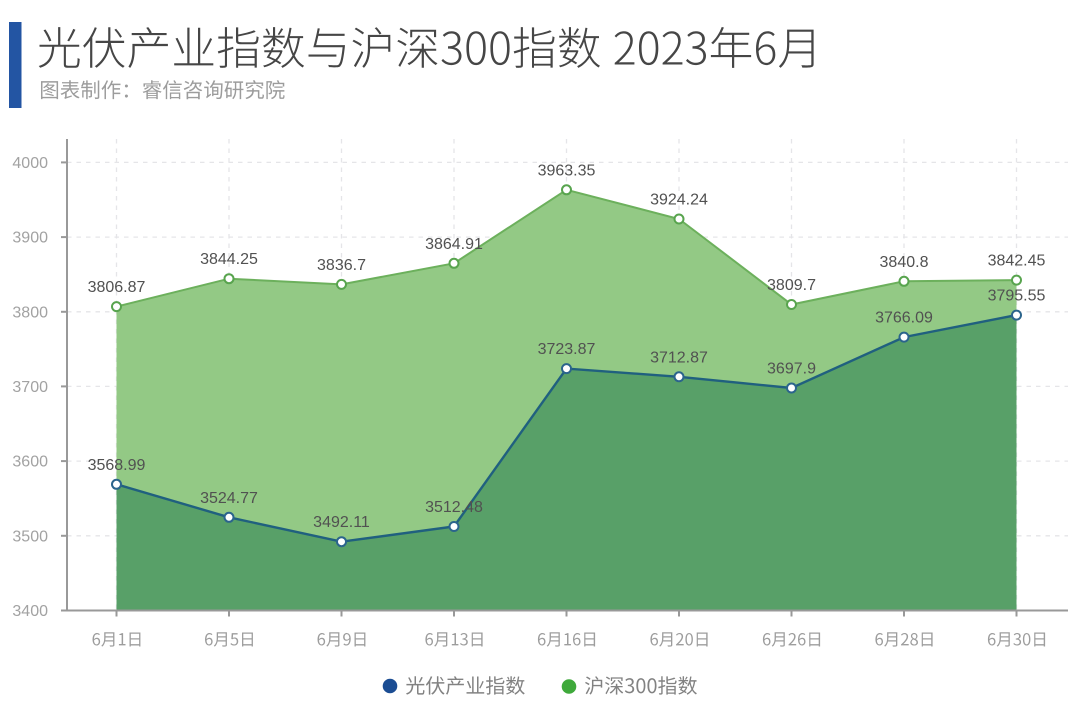  I want to click on svg-text: 3766.09, so click(904, 318).